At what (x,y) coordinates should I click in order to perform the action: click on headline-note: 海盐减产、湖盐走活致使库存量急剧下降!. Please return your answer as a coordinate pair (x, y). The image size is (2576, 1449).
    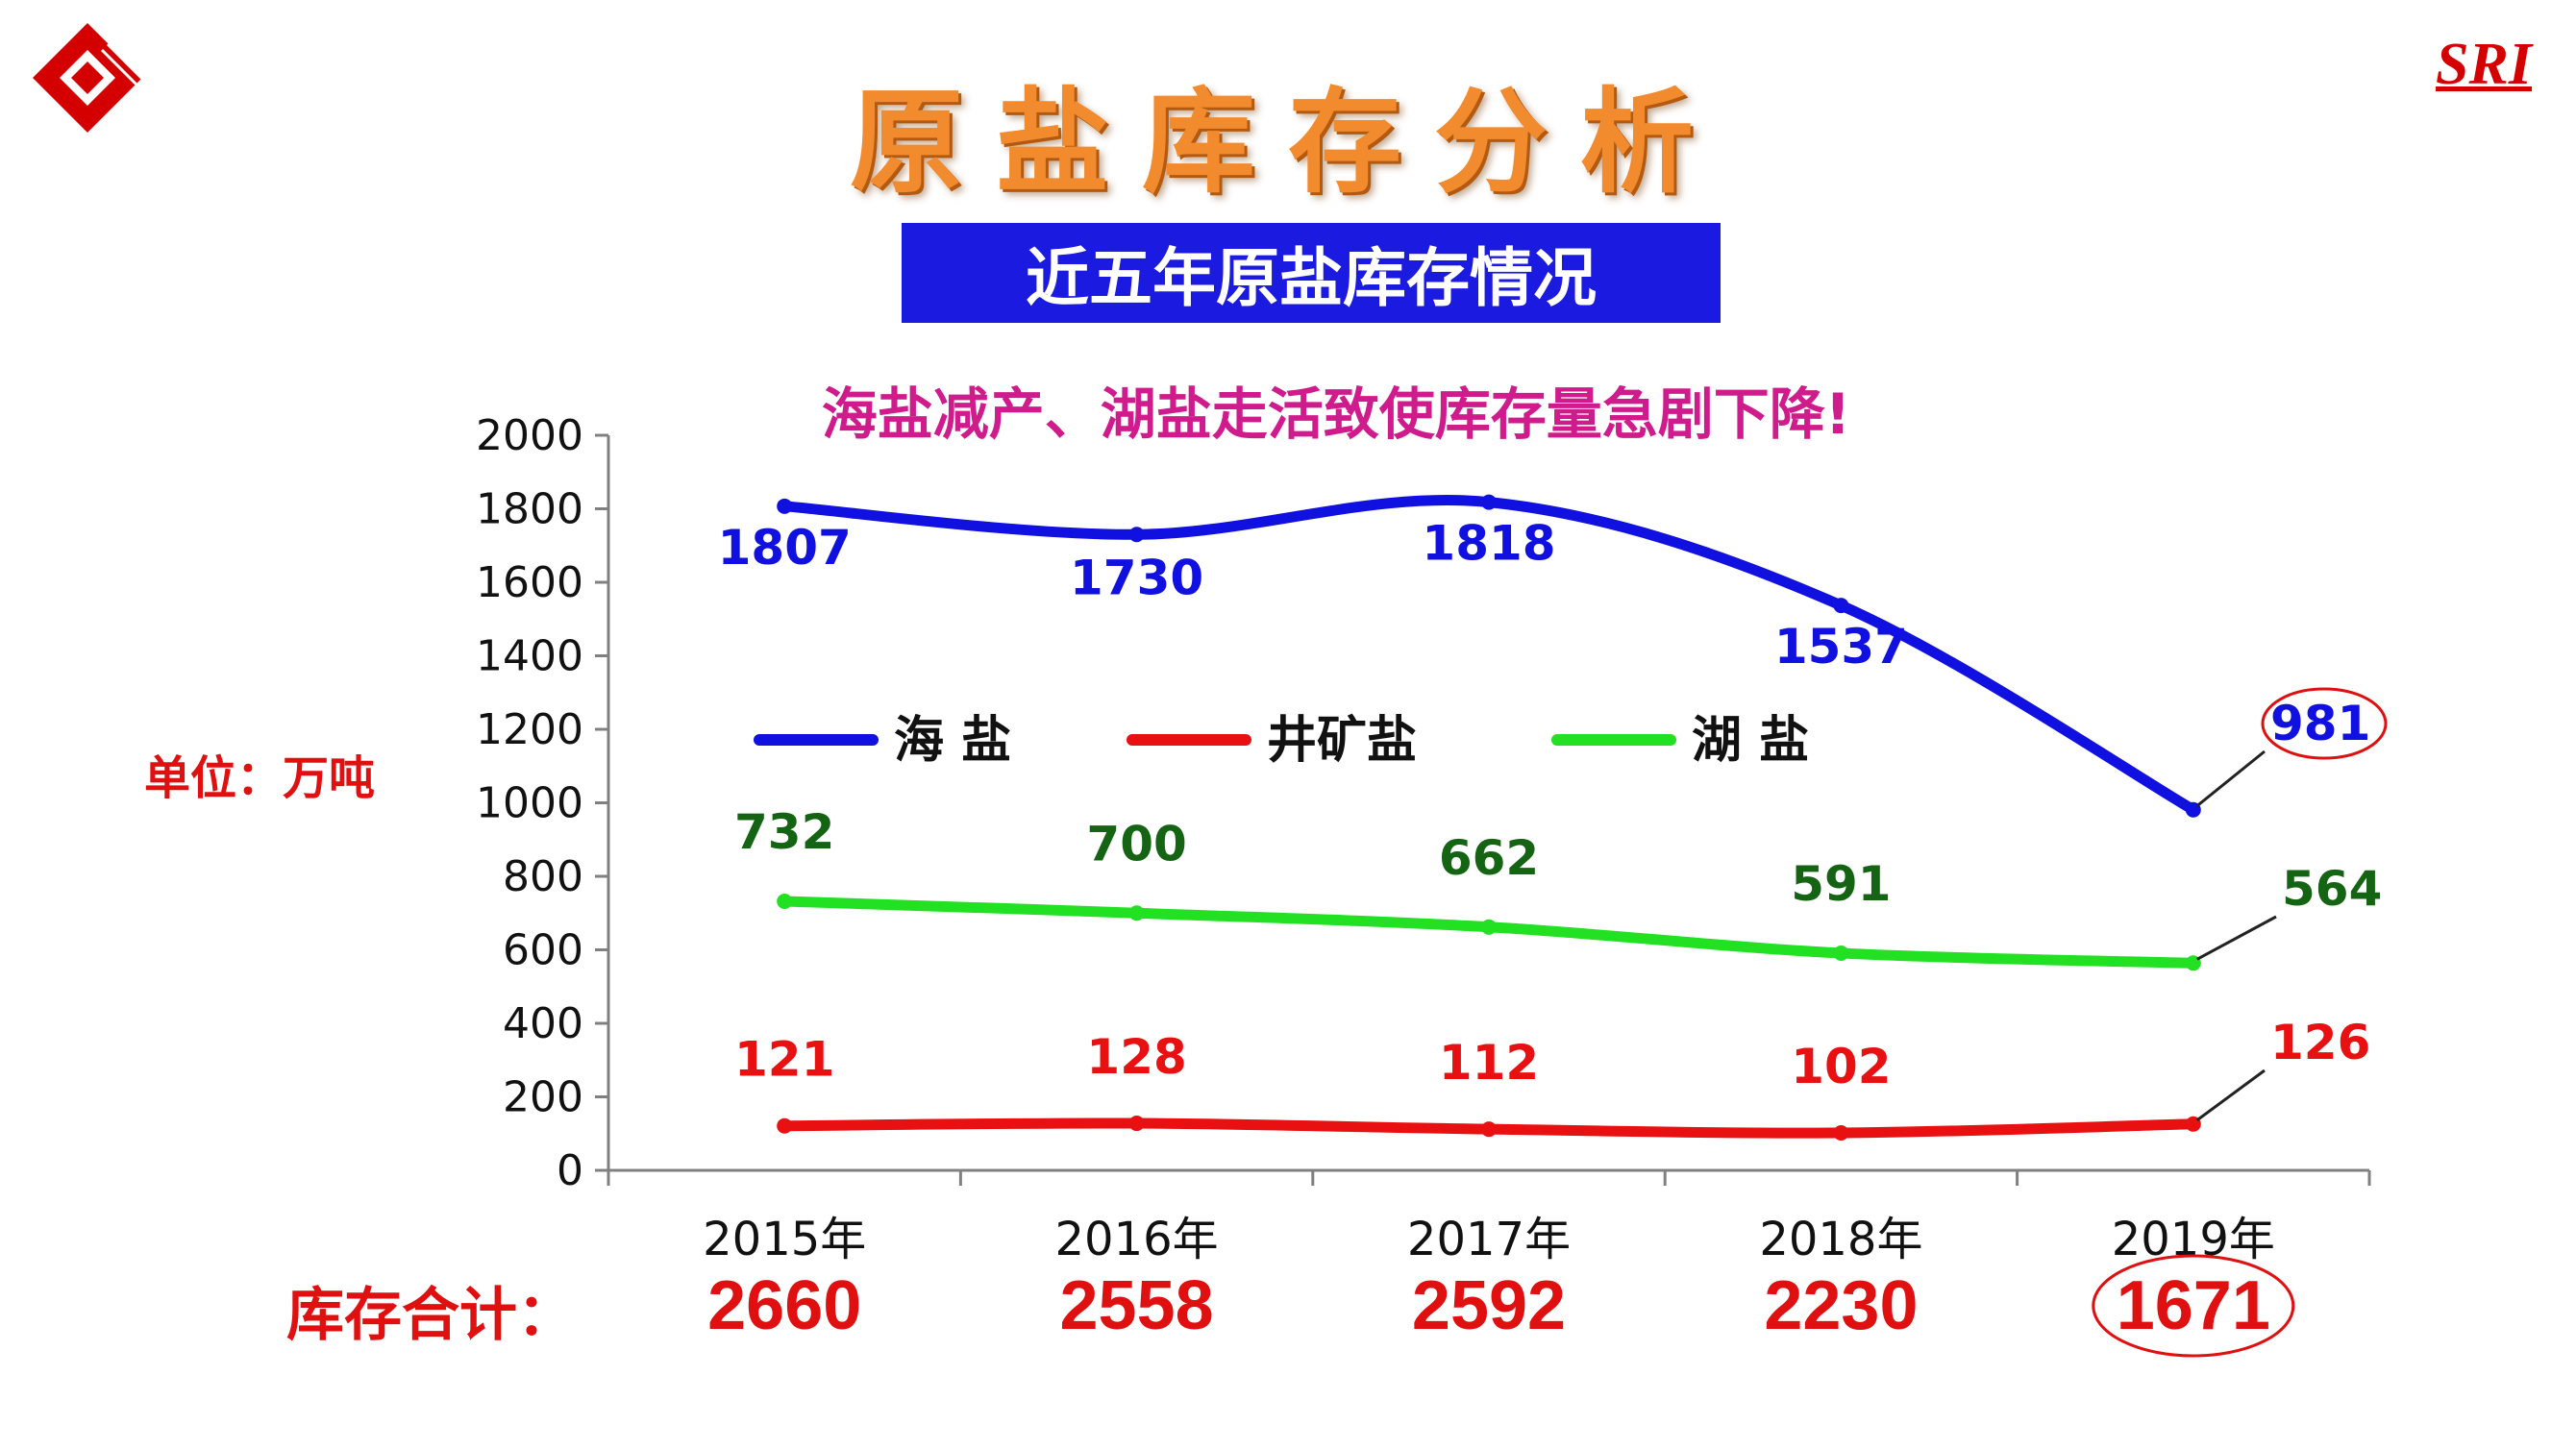
    Looking at the image, I should click on (1336, 414).